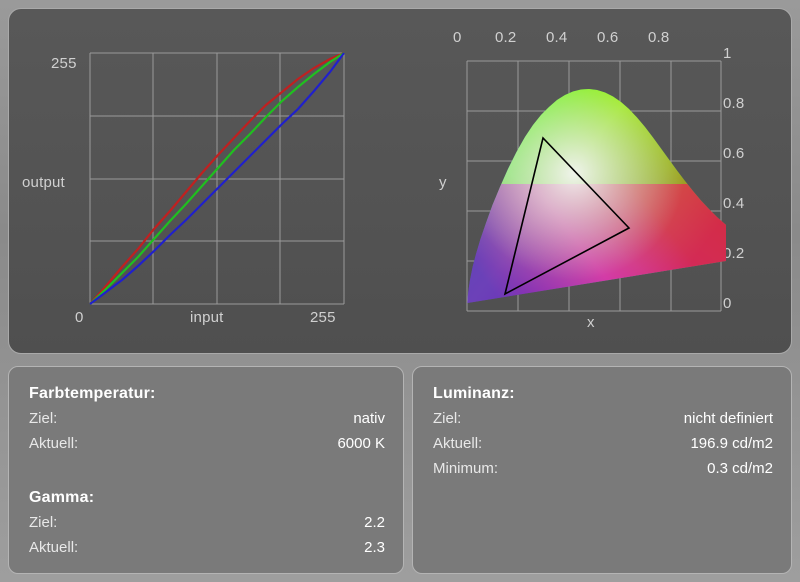 Image resolution: width=800 pixels, height=582 pixels. Describe the element at coordinates (728, 418) in the screenshot. I see `luminance-target-value: nicht definiert` at that location.